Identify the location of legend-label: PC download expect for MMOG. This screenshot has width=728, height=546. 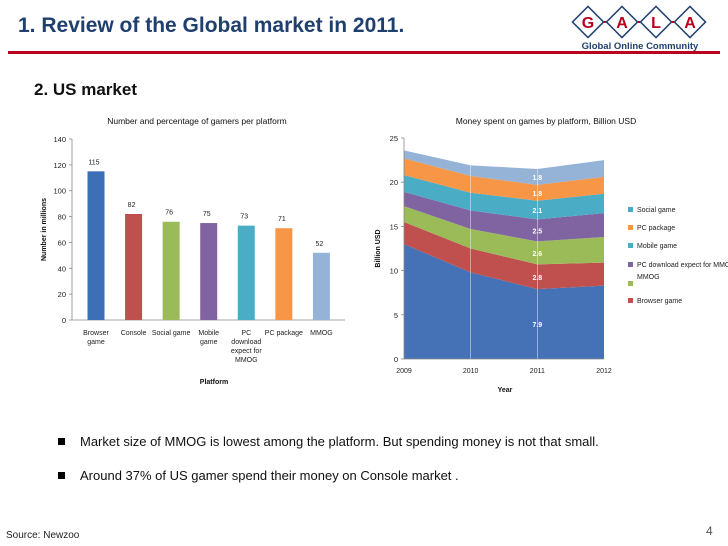
(682, 265).